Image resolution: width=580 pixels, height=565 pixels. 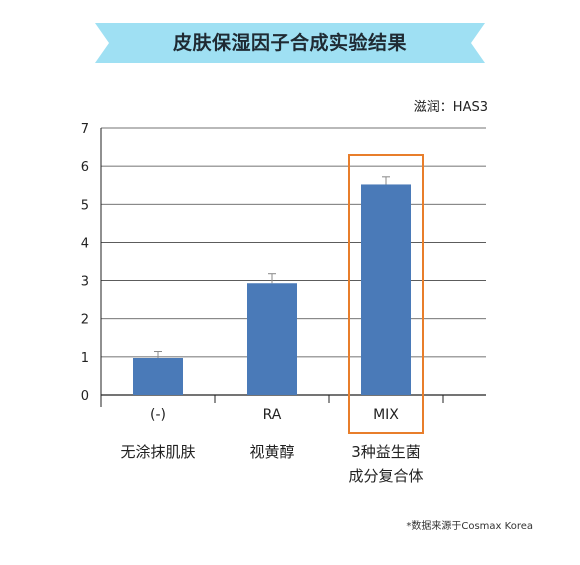 I want to click on y-tick-label: 6, so click(x=85, y=167).